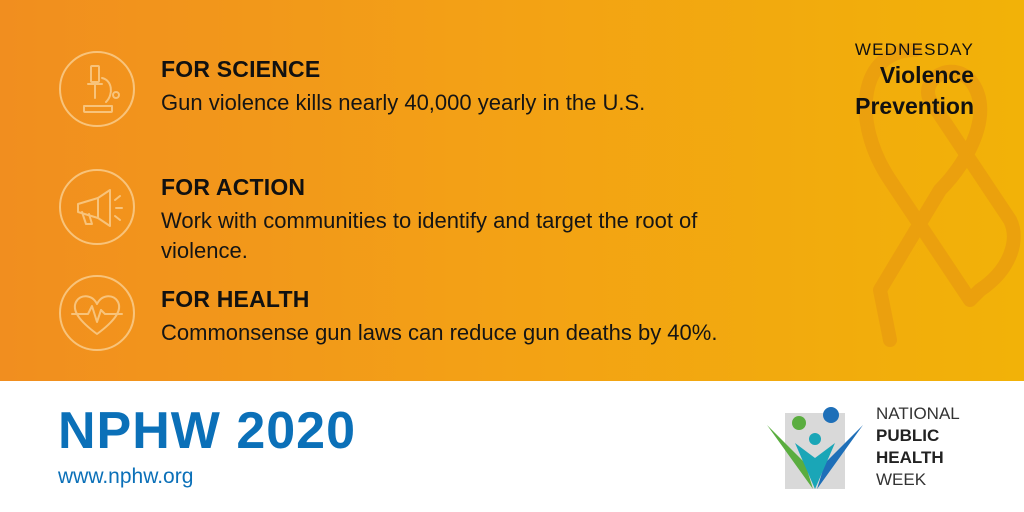 This screenshot has height=512, width=1024. Describe the element at coordinates (939, 195) in the screenshot. I see `awareness-ribbon-icon` at that location.